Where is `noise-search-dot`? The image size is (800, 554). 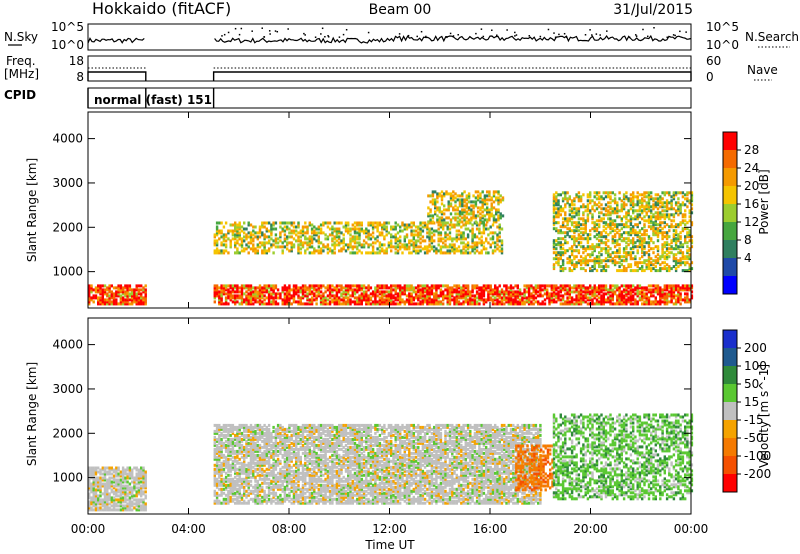
noise-search-dot is located at coordinates (426, 36).